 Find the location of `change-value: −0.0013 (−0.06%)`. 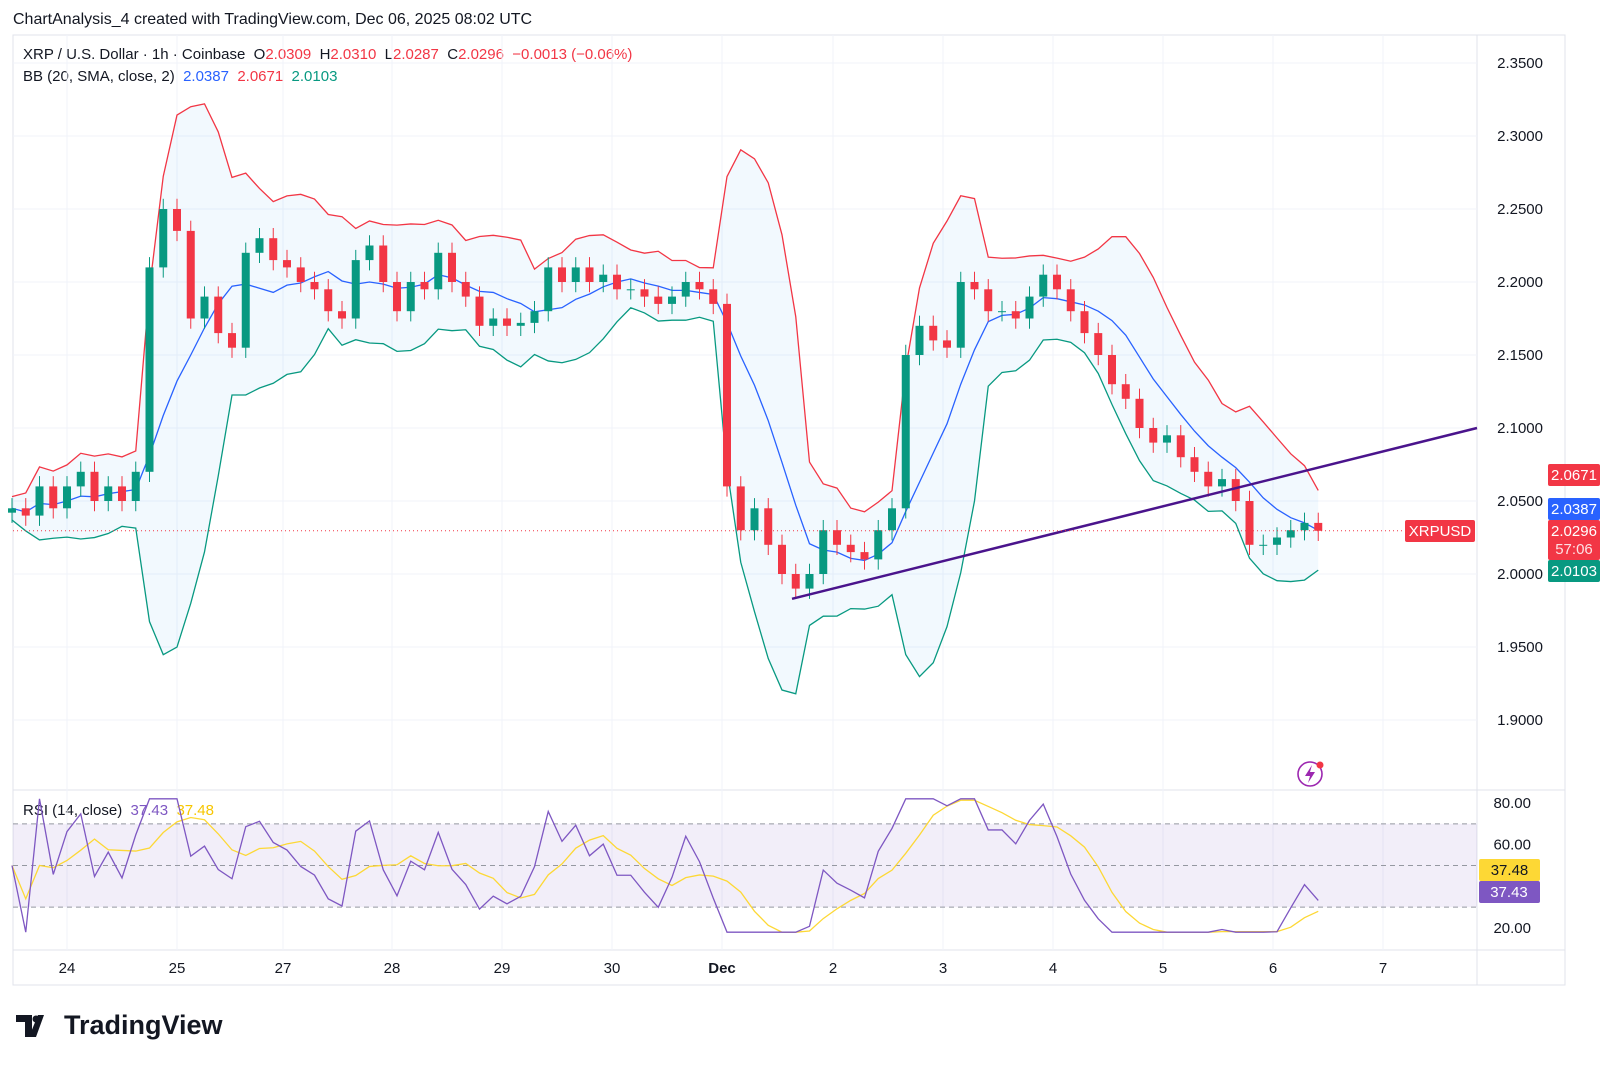

change-value: −0.0013 (−0.06%) is located at coordinates (572, 54).